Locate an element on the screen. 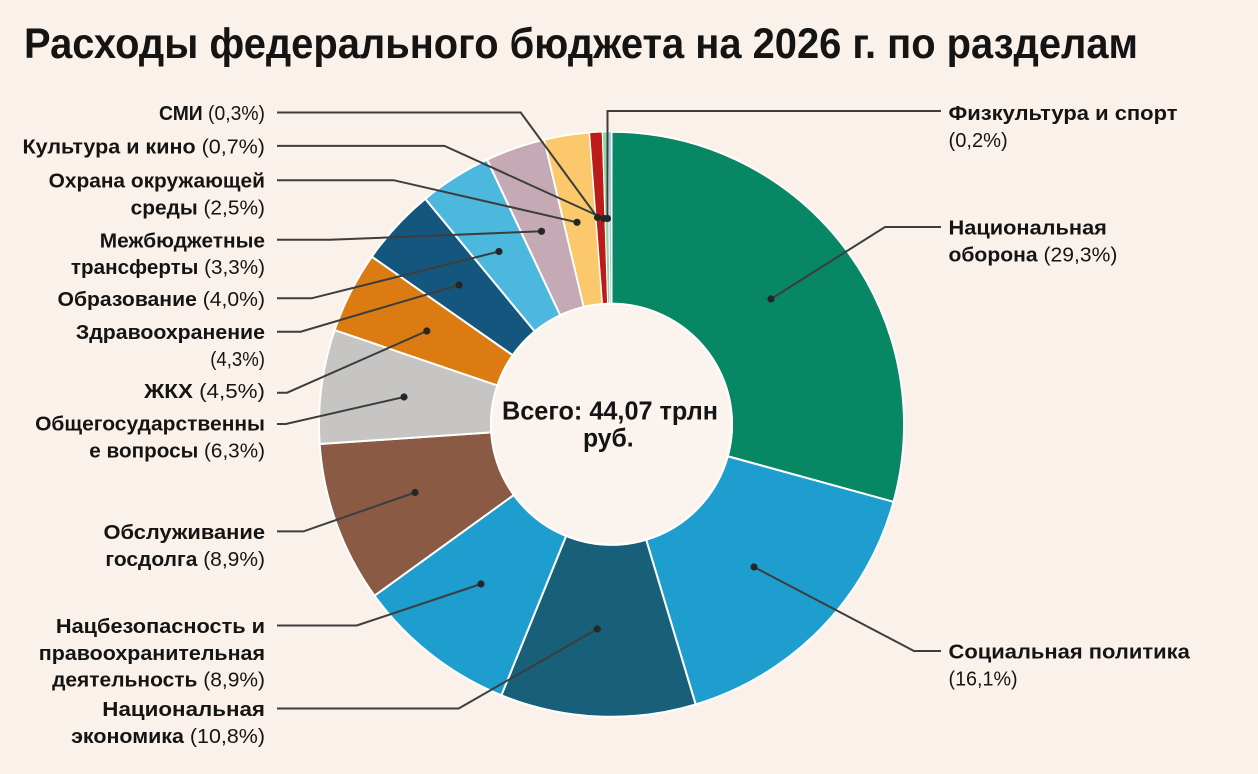  svg-text: Обслуживание is located at coordinates (185, 532).